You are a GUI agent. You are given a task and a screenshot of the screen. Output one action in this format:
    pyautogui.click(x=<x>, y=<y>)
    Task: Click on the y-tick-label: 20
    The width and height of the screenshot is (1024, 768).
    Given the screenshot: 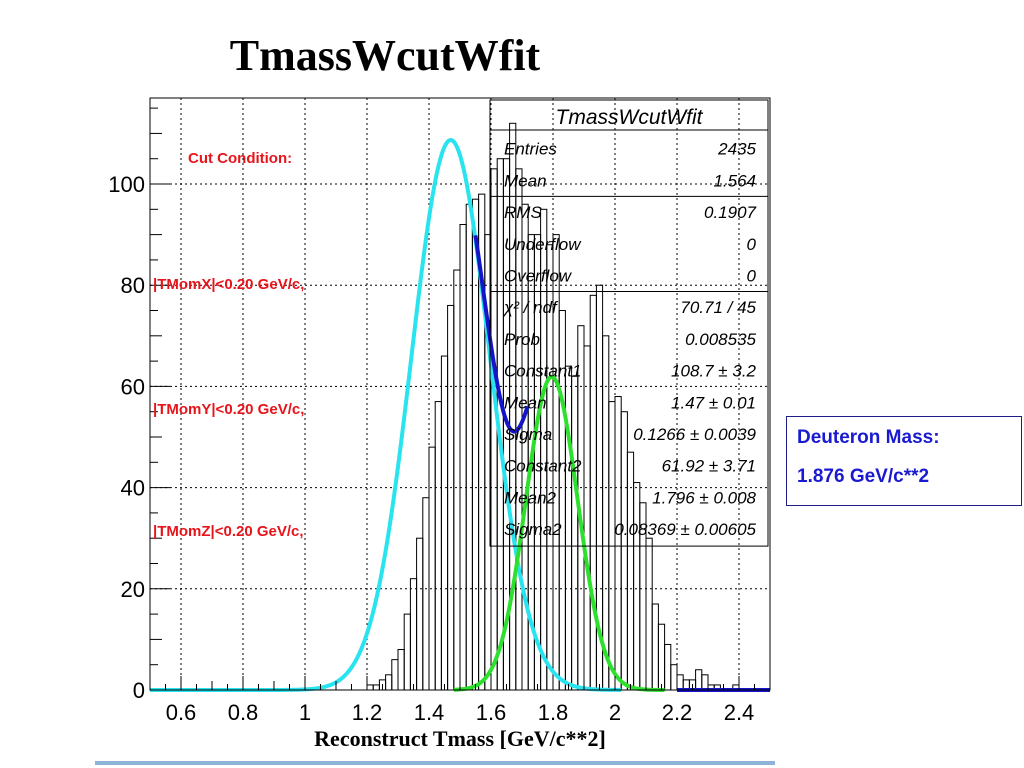 What is the action you would take?
    pyautogui.click(x=133, y=589)
    